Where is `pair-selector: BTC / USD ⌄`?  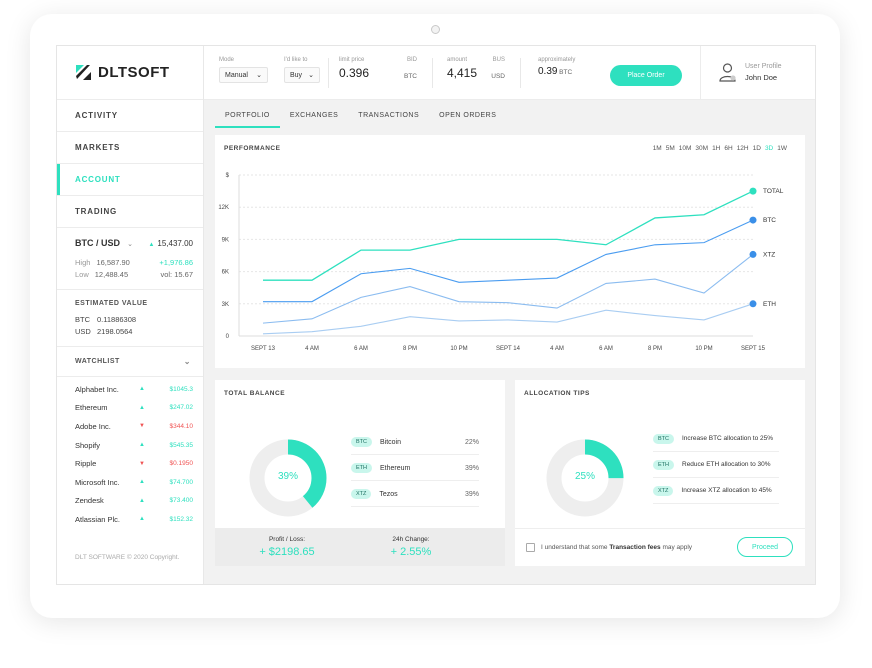
pair-selector: BTC / USD ⌄ is located at coordinates (104, 243).